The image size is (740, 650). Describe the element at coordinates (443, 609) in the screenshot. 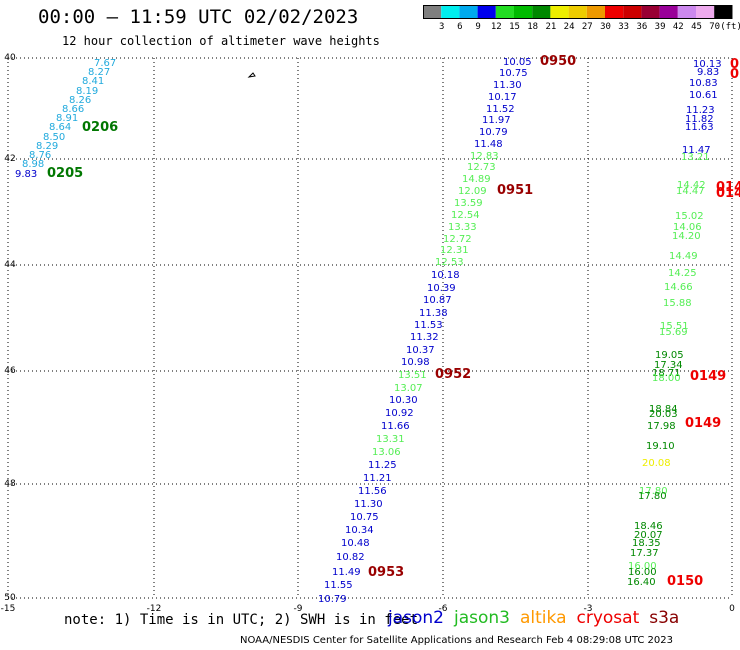

I see `x-tick-label: -6` at that location.